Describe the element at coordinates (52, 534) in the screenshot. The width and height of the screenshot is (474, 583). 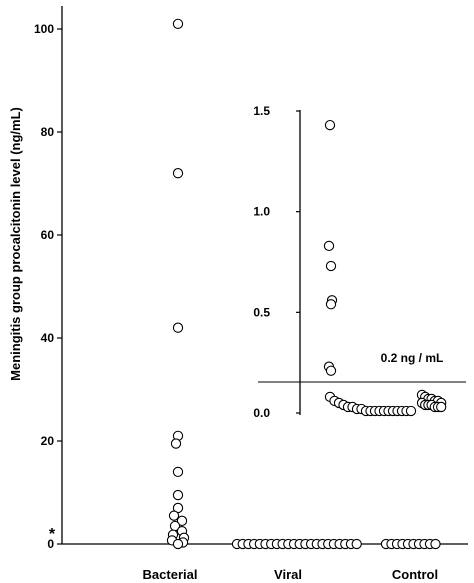
I see `significance-marker: *` at that location.